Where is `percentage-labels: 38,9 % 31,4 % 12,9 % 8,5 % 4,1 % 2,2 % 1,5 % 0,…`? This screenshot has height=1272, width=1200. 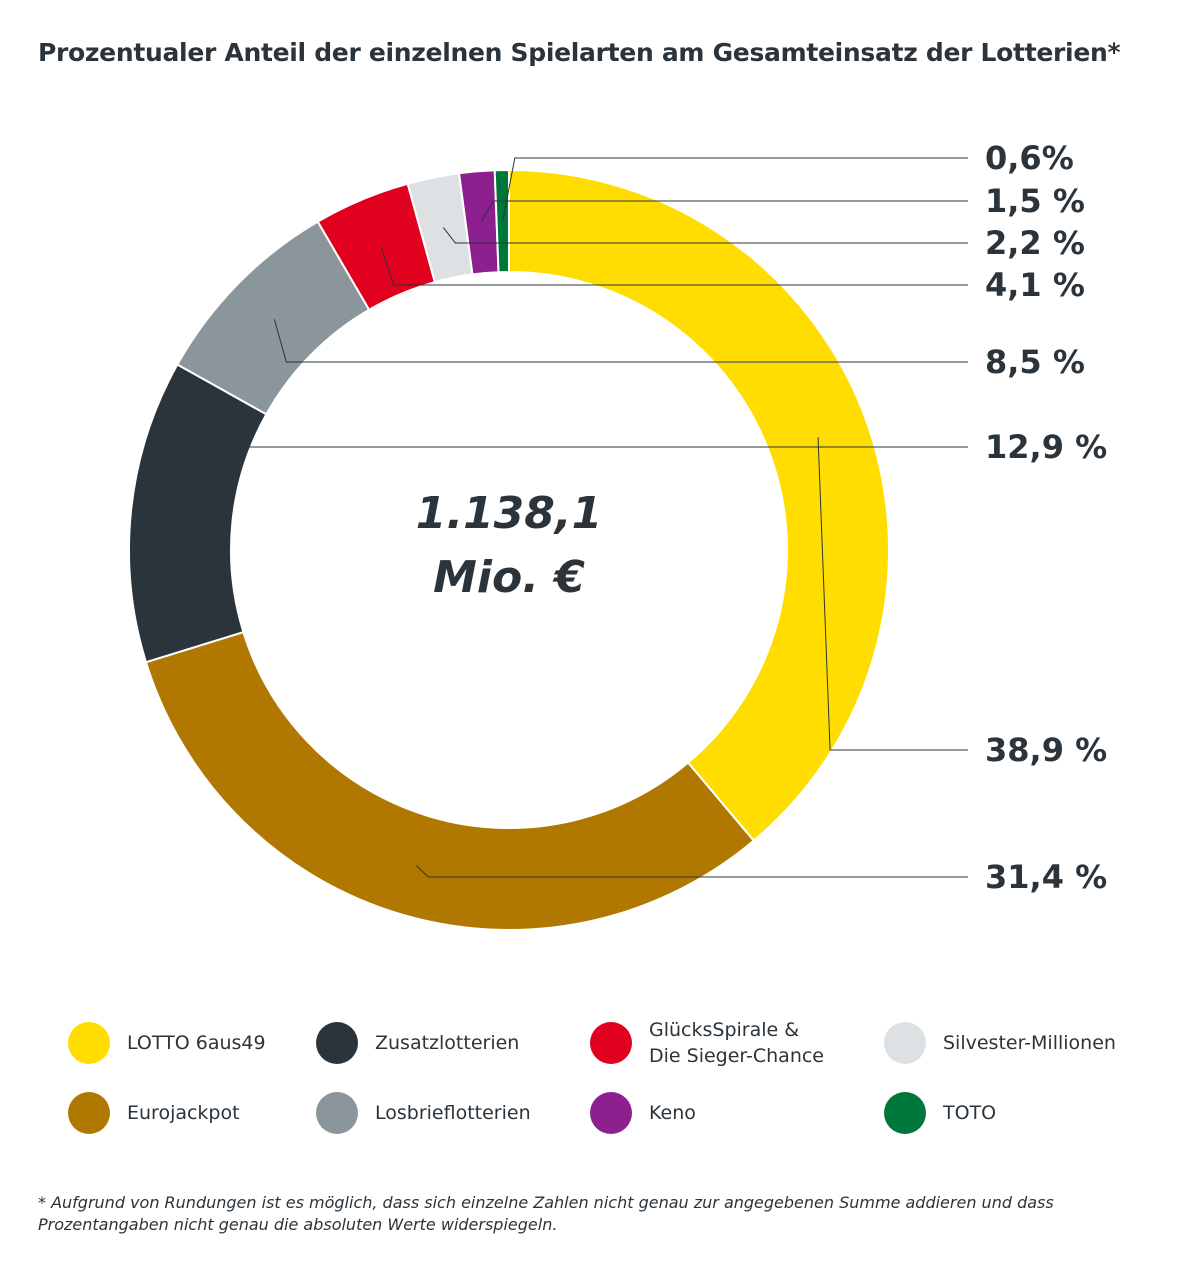
percentage-labels: 38,9 % 31,4 % 12,9 % 8,5 % 4,1 % 2,2 % 1,5 % 0,… is located at coordinates (1046, 517).